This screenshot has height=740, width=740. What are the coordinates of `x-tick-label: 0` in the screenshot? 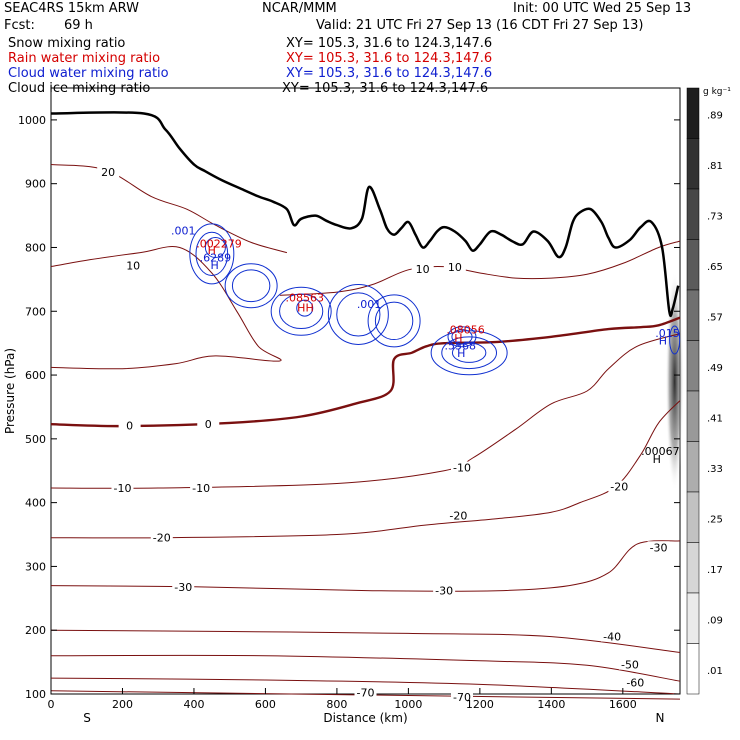 It's located at (51, 704).